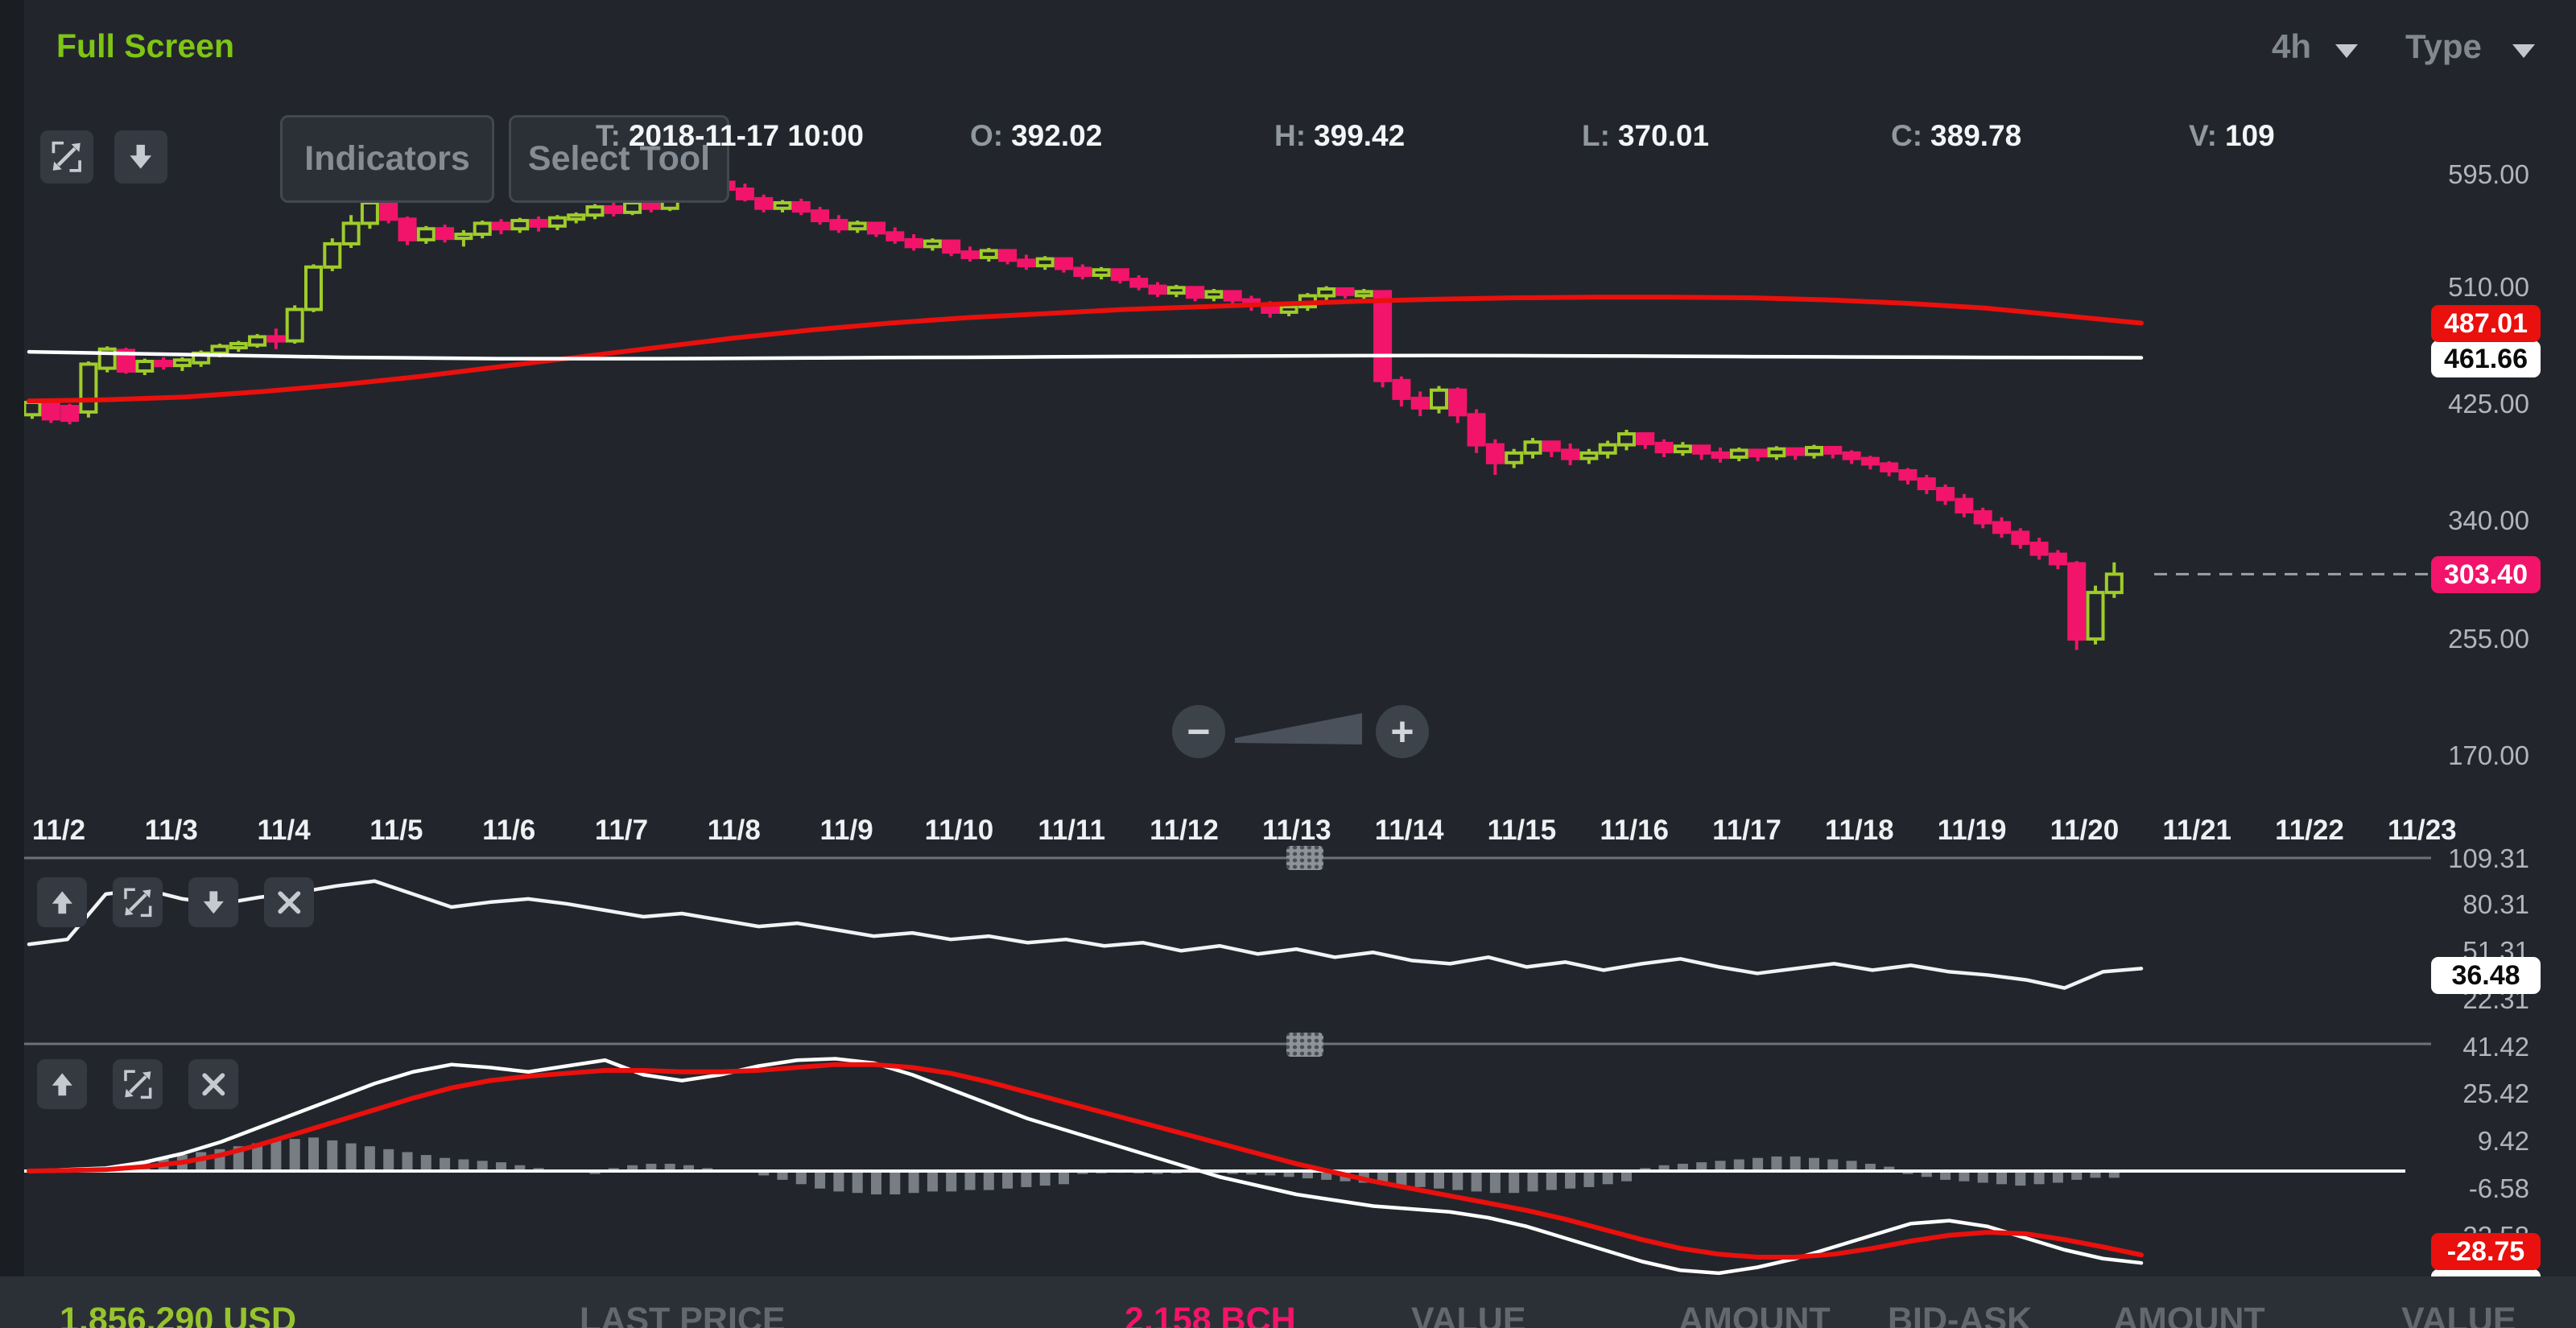 Image resolution: width=2576 pixels, height=1328 pixels. What do you see at coordinates (1210, 1314) in the screenshot?
I see `summary-item: 2,158 BCH` at bounding box center [1210, 1314].